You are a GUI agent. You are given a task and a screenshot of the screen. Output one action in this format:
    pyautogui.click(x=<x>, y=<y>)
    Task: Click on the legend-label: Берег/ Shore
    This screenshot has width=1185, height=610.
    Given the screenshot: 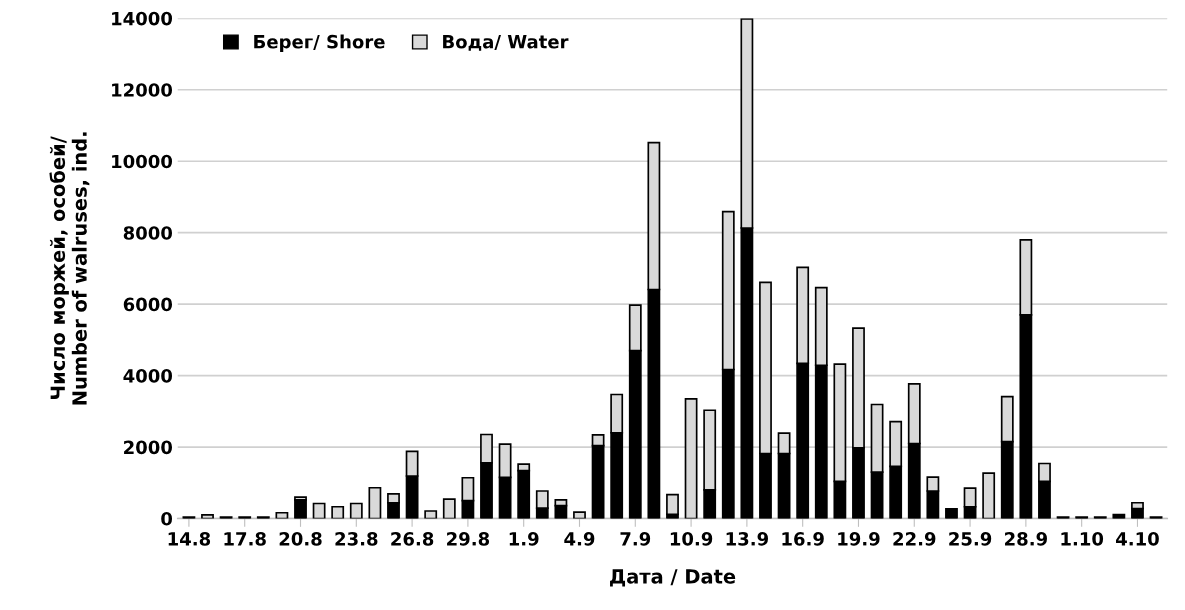 What is the action you would take?
    pyautogui.click(x=319, y=43)
    